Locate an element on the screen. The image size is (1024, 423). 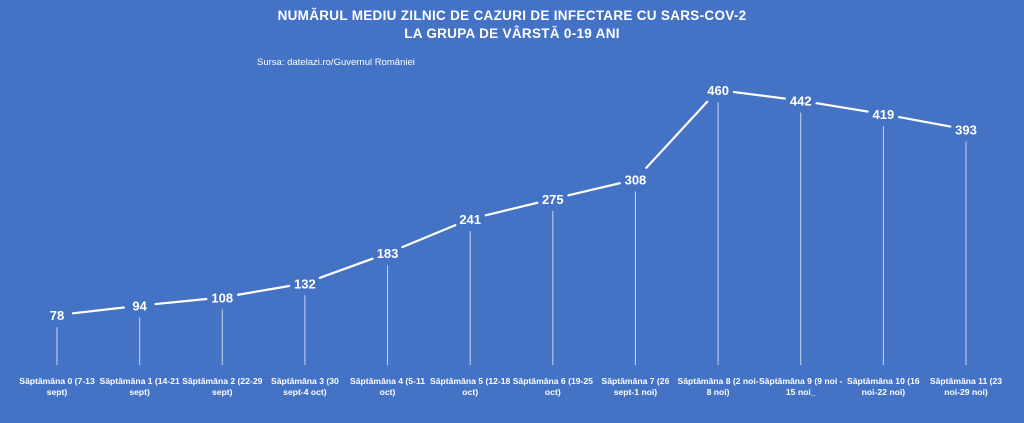
category-label: Săptămâna 11 (23 noi-29 noi) is located at coordinates (966, 386).